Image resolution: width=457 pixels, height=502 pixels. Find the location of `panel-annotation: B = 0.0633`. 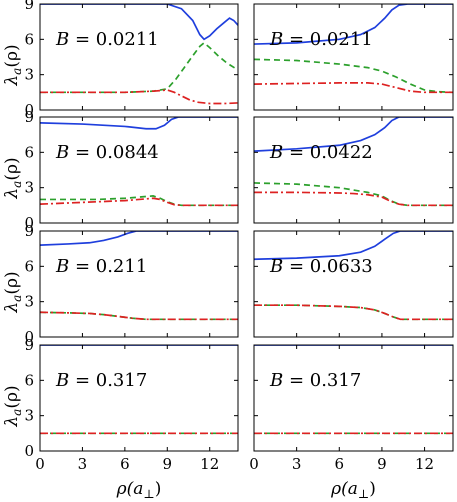

panel-annotation: B = 0.0633 is located at coordinates (321, 266).